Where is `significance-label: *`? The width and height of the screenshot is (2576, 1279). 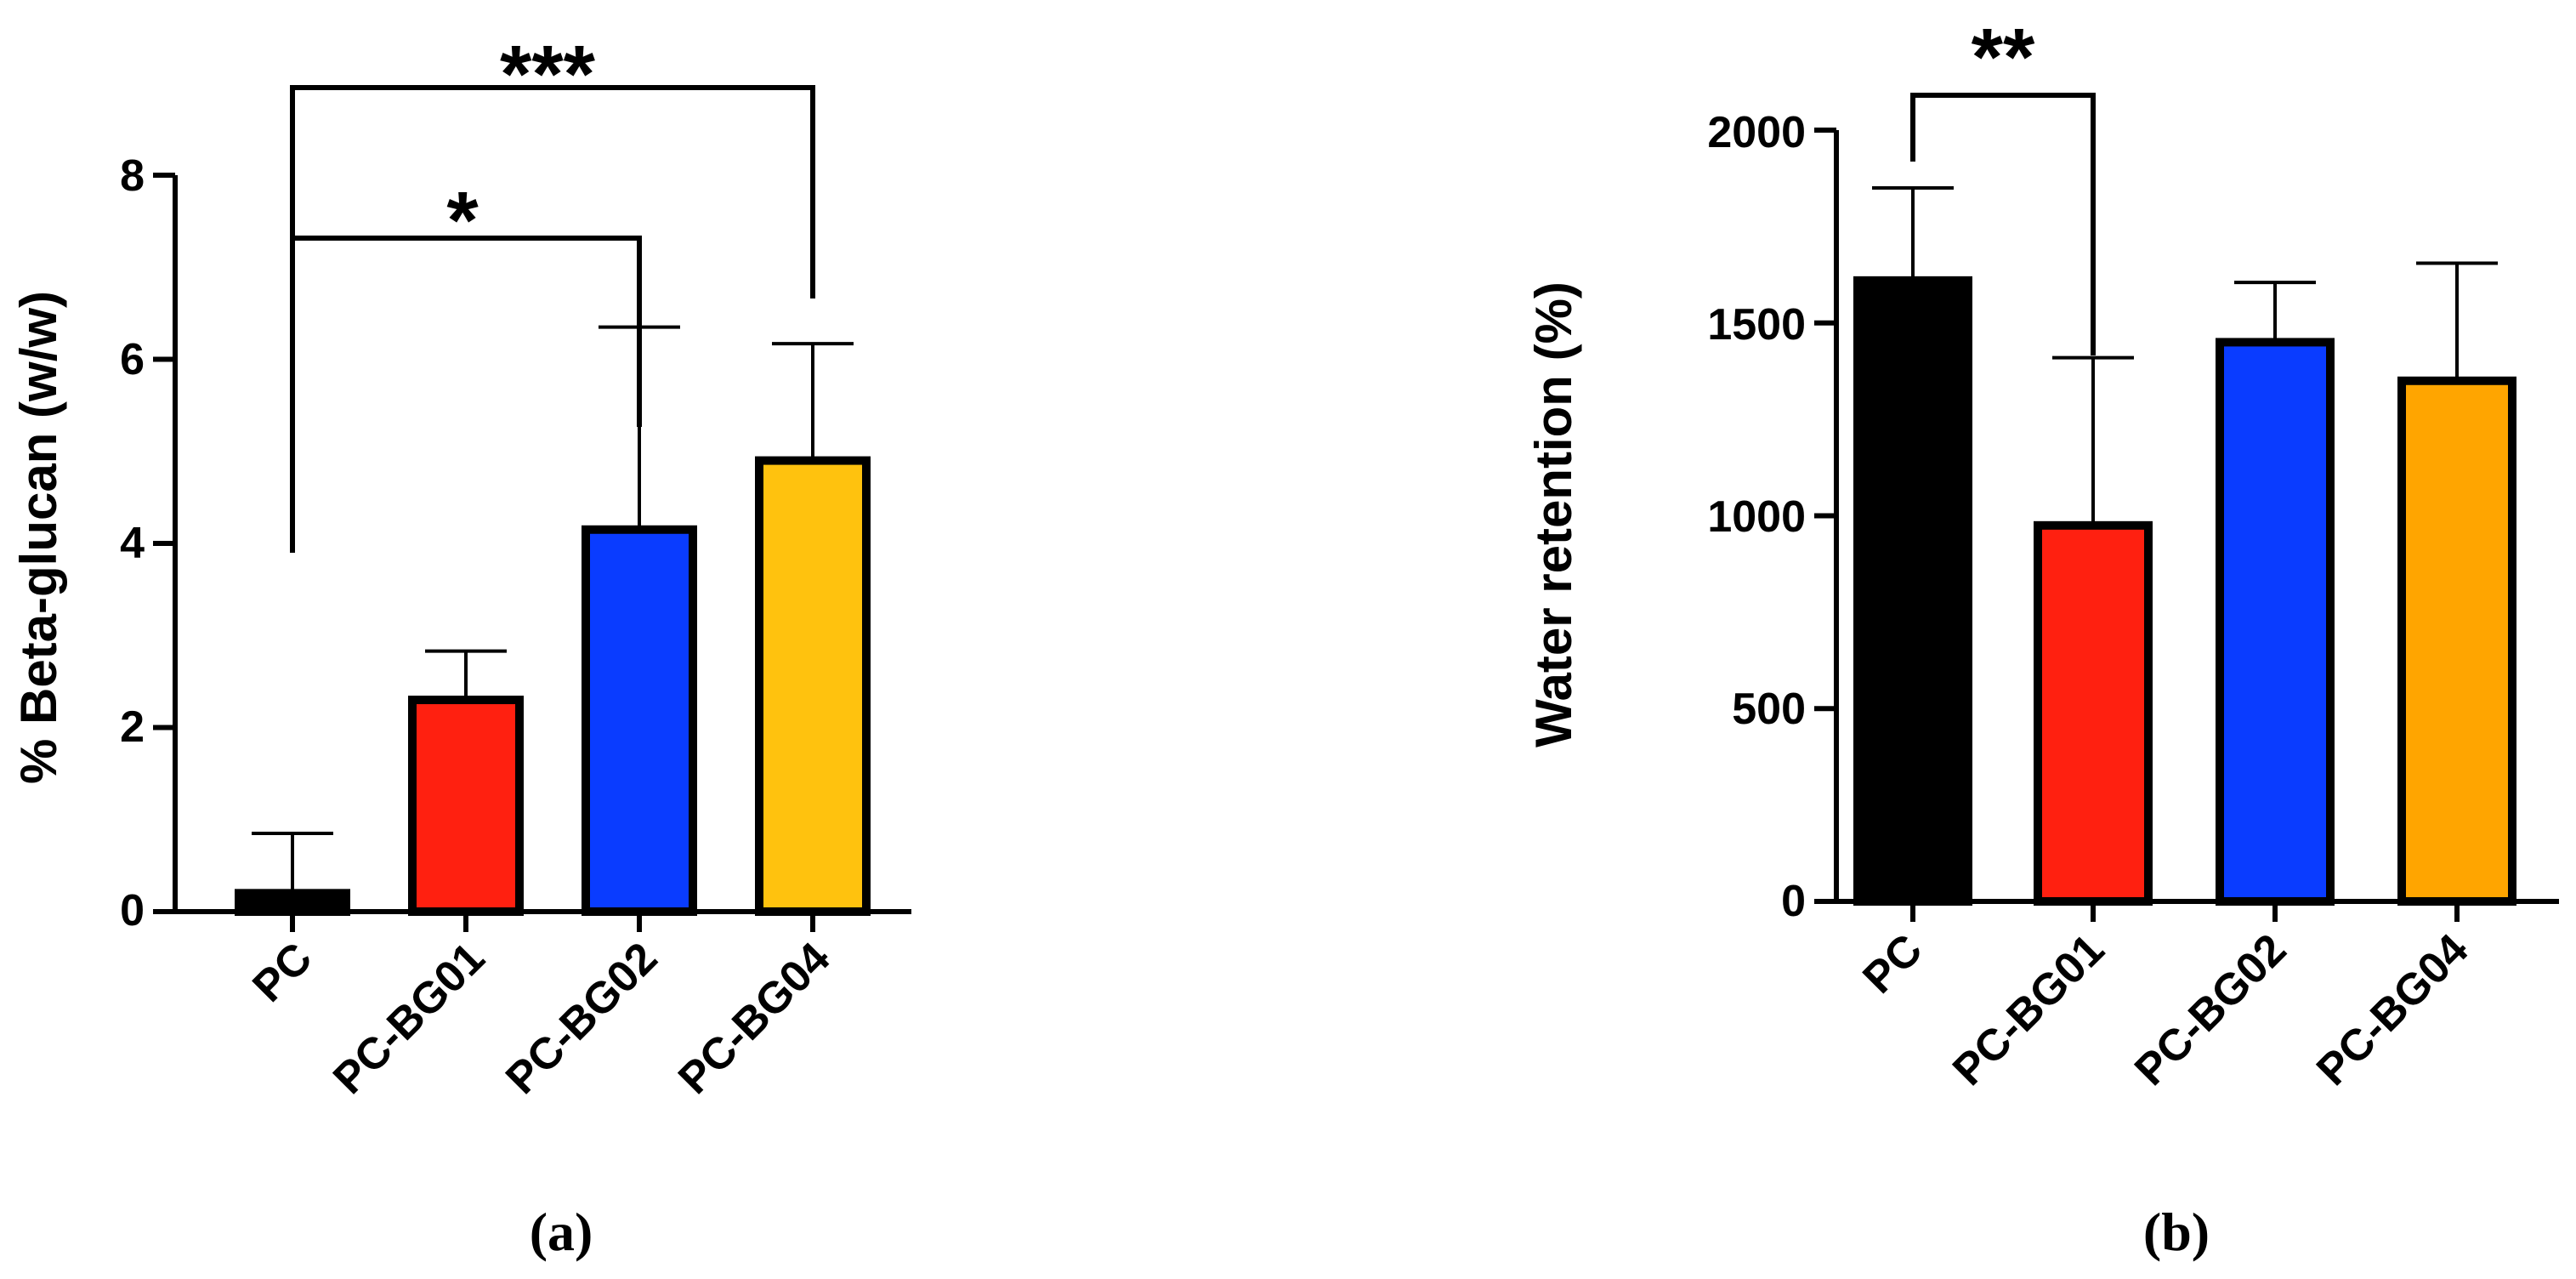
significance-label: * is located at coordinates (463, 220).